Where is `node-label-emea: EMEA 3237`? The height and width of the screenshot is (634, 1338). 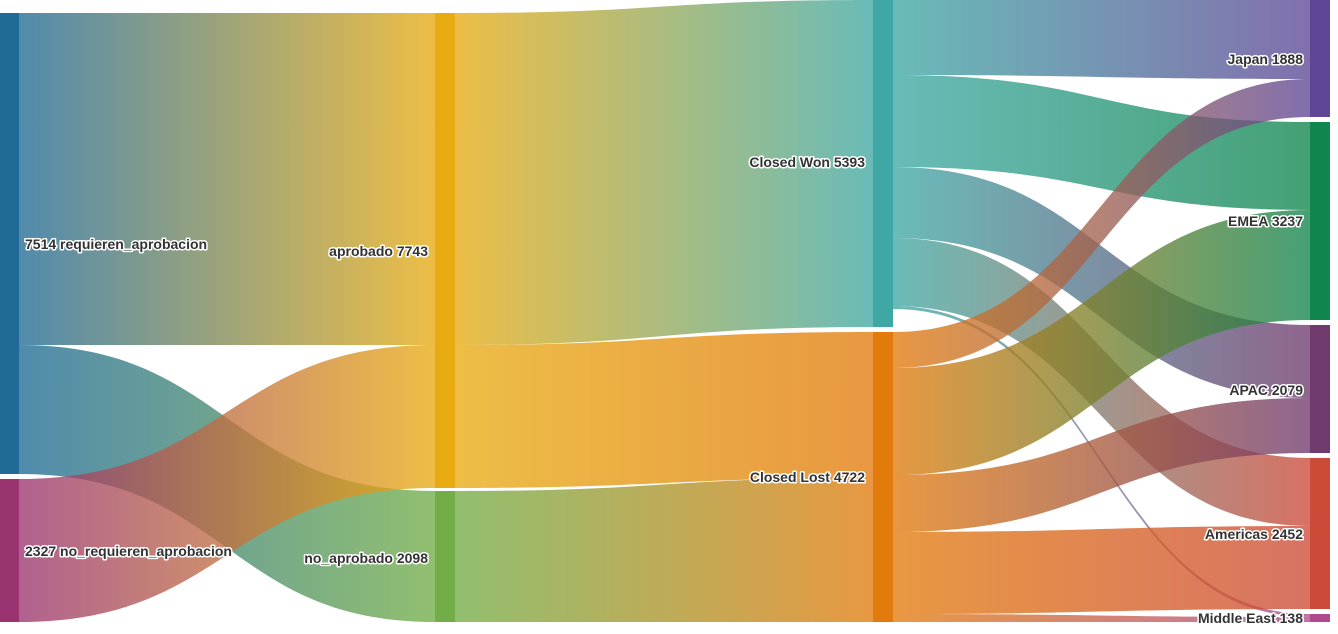
node-label-emea: EMEA 3237 is located at coordinates (1265, 221).